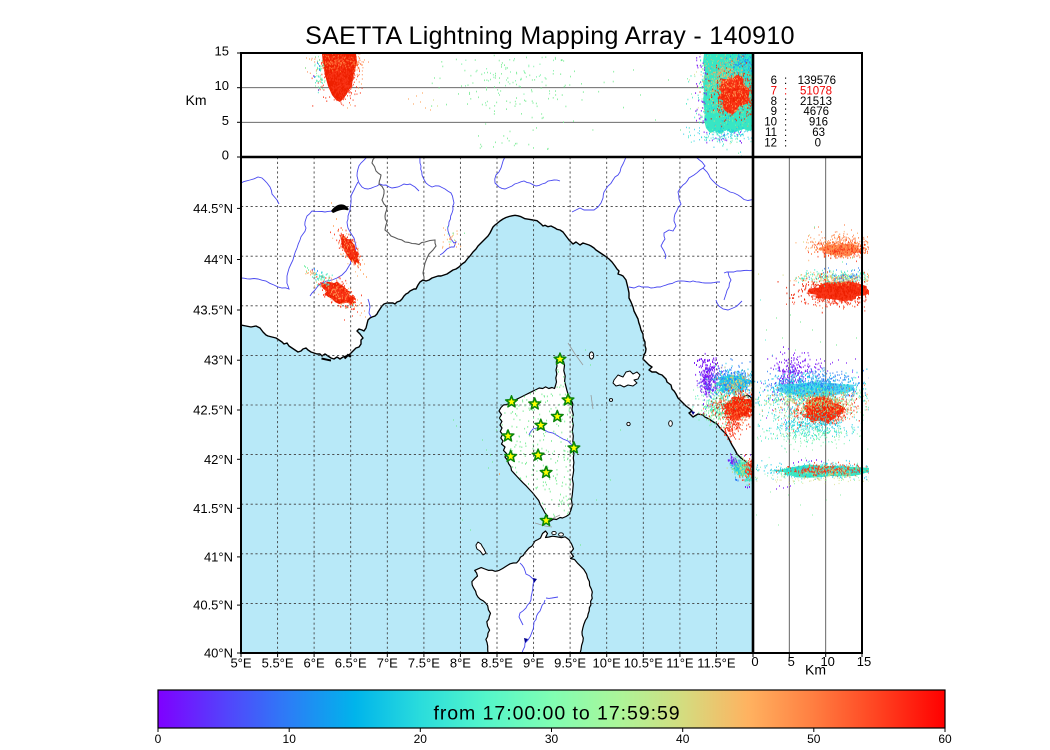 The height and width of the screenshot is (750, 1050). What do you see at coordinates (424, 663) in the screenshot?
I see `svg-text: 7.5°E` at bounding box center [424, 663].